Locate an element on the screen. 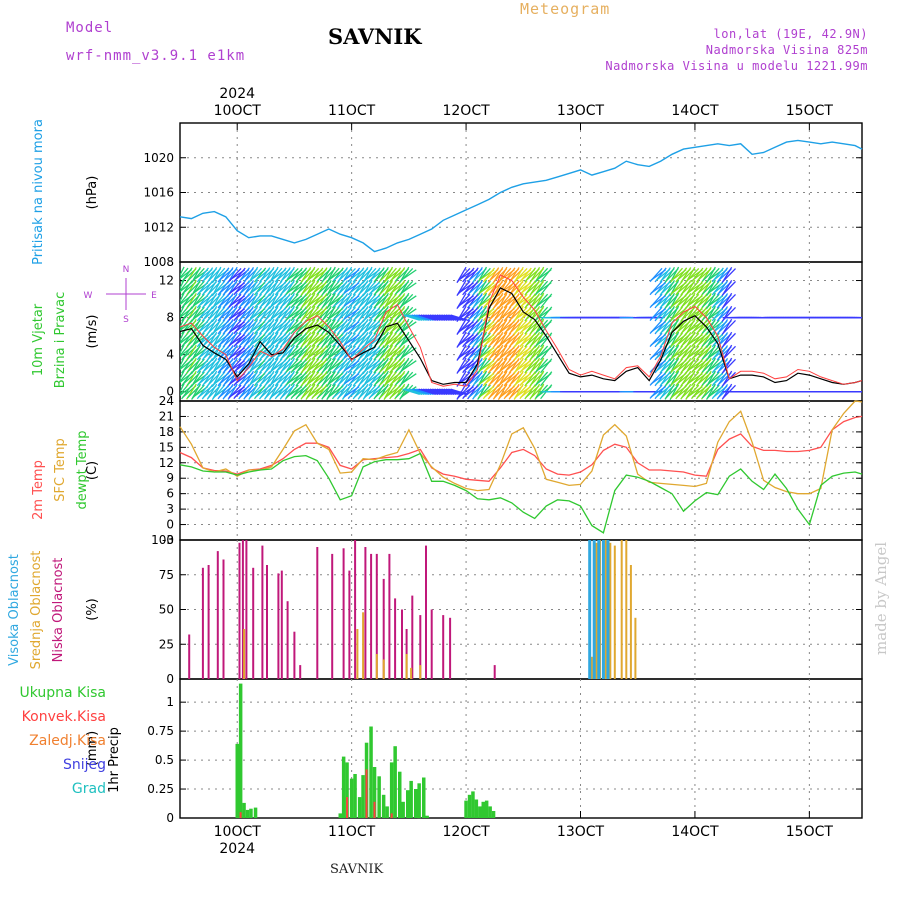 The height and width of the screenshot is (900, 900). y-tick-label: 8 is located at coordinates (170, 318).